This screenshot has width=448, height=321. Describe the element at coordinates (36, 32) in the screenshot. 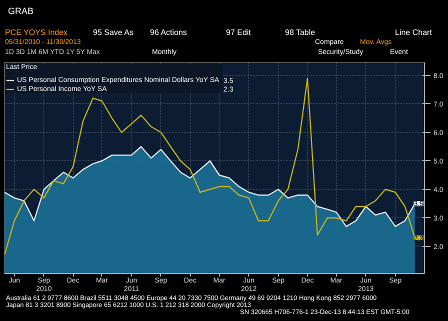

I see `chart-title: PCE YOYS Index` at that location.